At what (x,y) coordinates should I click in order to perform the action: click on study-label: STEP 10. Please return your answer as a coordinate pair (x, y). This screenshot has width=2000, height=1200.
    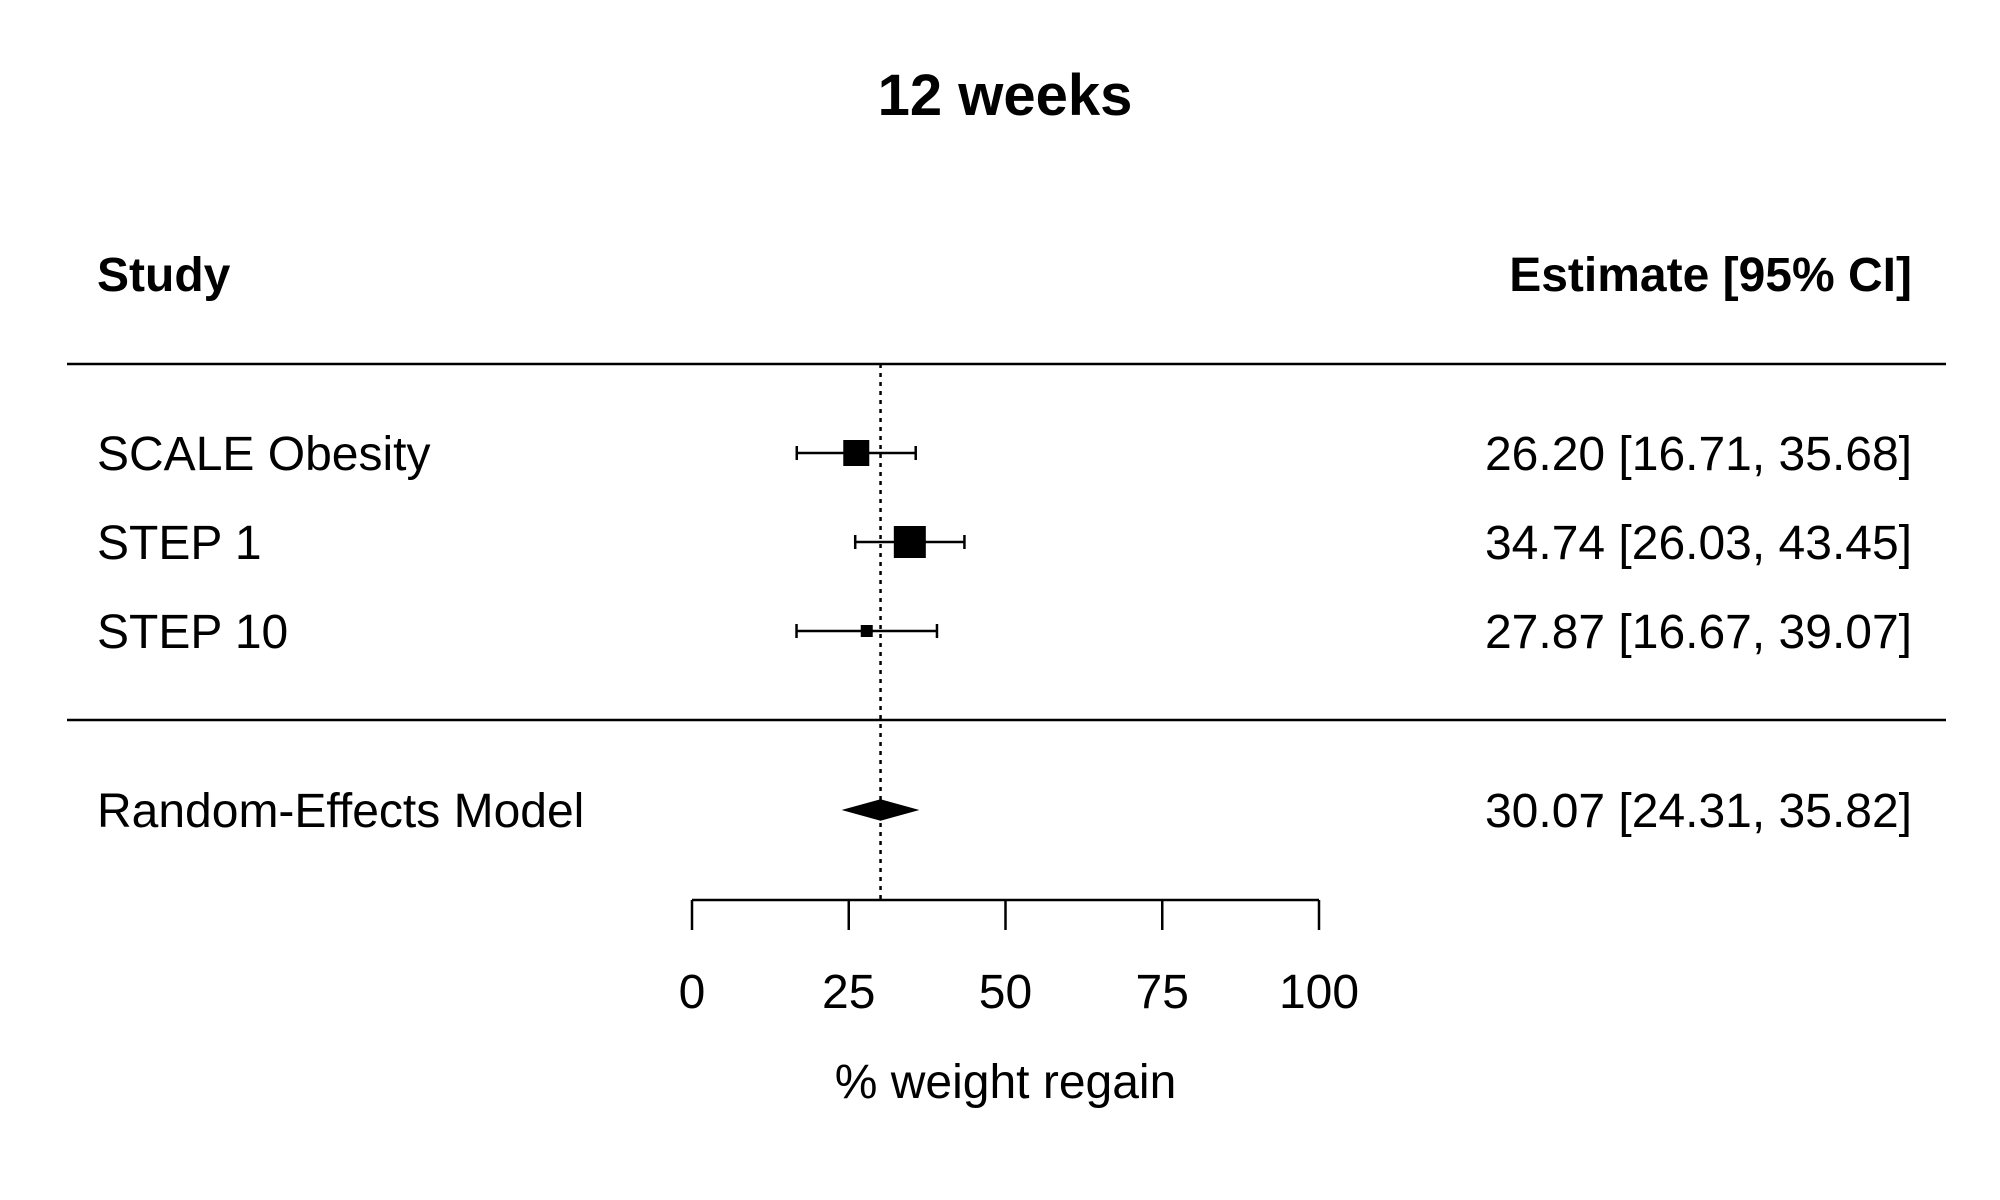
    Looking at the image, I should click on (192, 632).